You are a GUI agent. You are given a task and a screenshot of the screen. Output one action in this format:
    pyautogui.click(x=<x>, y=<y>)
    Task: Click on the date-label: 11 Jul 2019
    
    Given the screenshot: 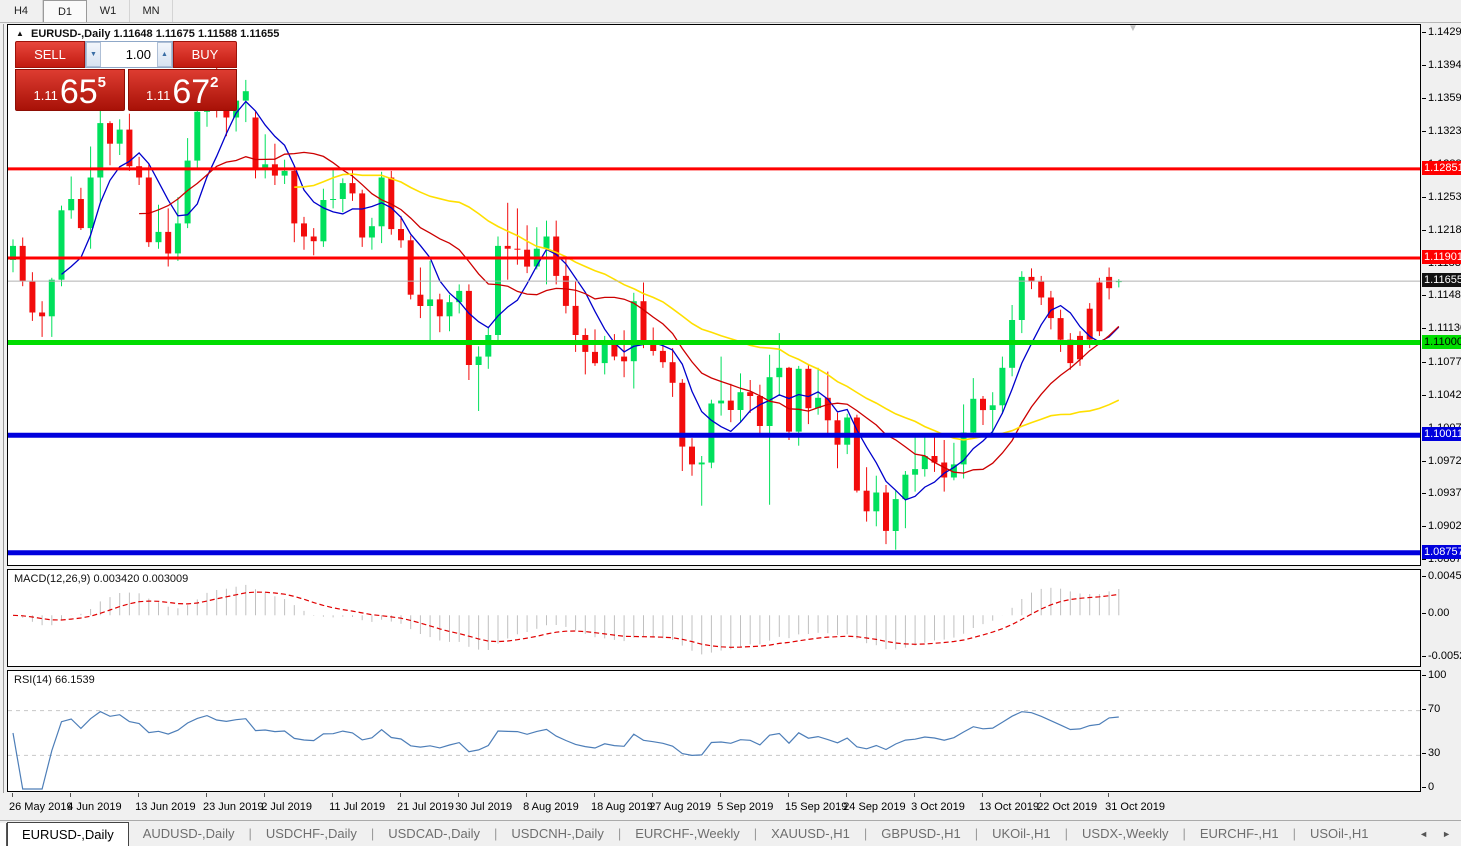 What is the action you would take?
    pyautogui.click(x=357, y=807)
    